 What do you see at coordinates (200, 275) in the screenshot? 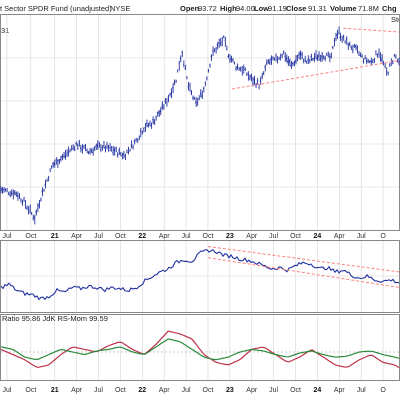
I see `rs-line` at bounding box center [200, 275].